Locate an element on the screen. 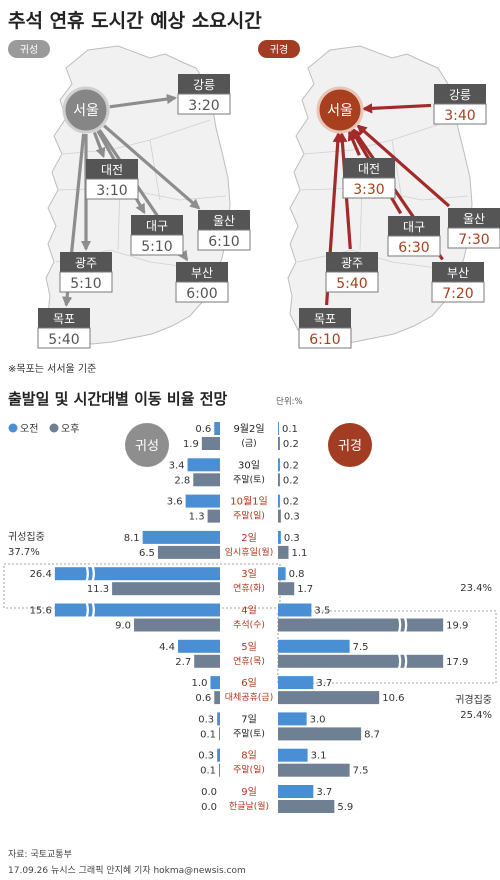  return-city-box-2: 대구 6:30 is located at coordinates (414, 236).